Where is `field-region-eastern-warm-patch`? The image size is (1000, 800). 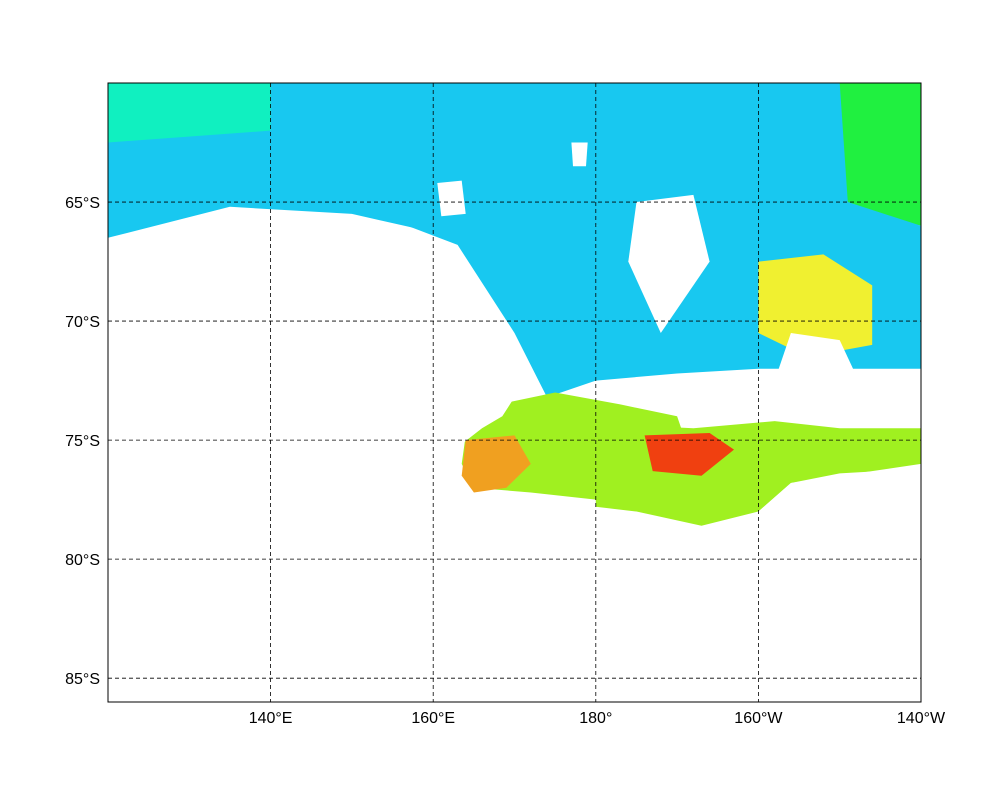 field-region-eastern-warm-patch is located at coordinates (815, 305).